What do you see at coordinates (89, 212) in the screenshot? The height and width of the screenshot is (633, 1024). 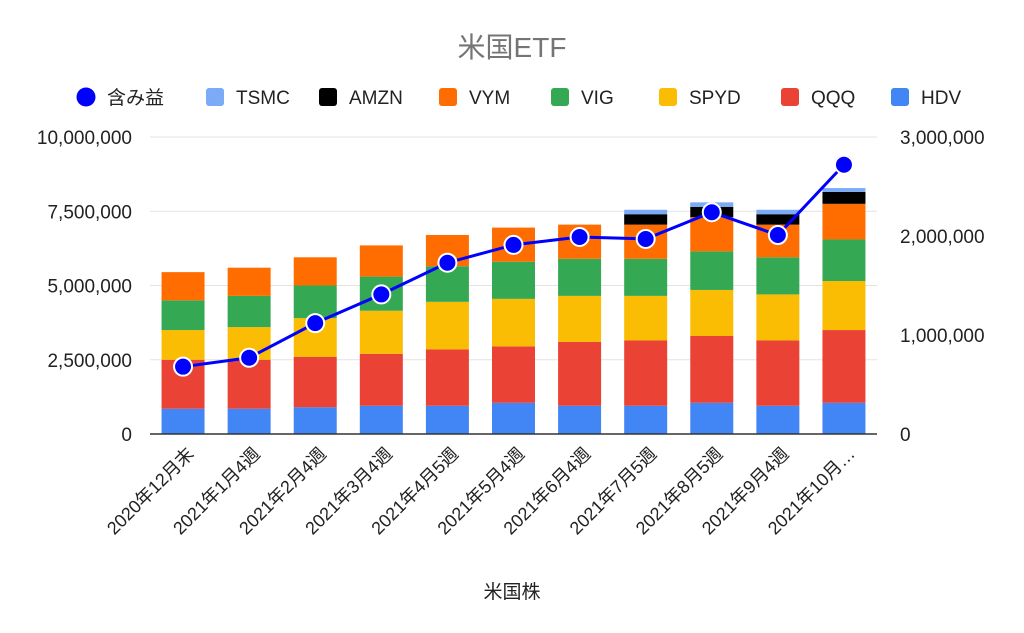 I see `left-axis-tick-label: 7,500,000` at bounding box center [89, 212].